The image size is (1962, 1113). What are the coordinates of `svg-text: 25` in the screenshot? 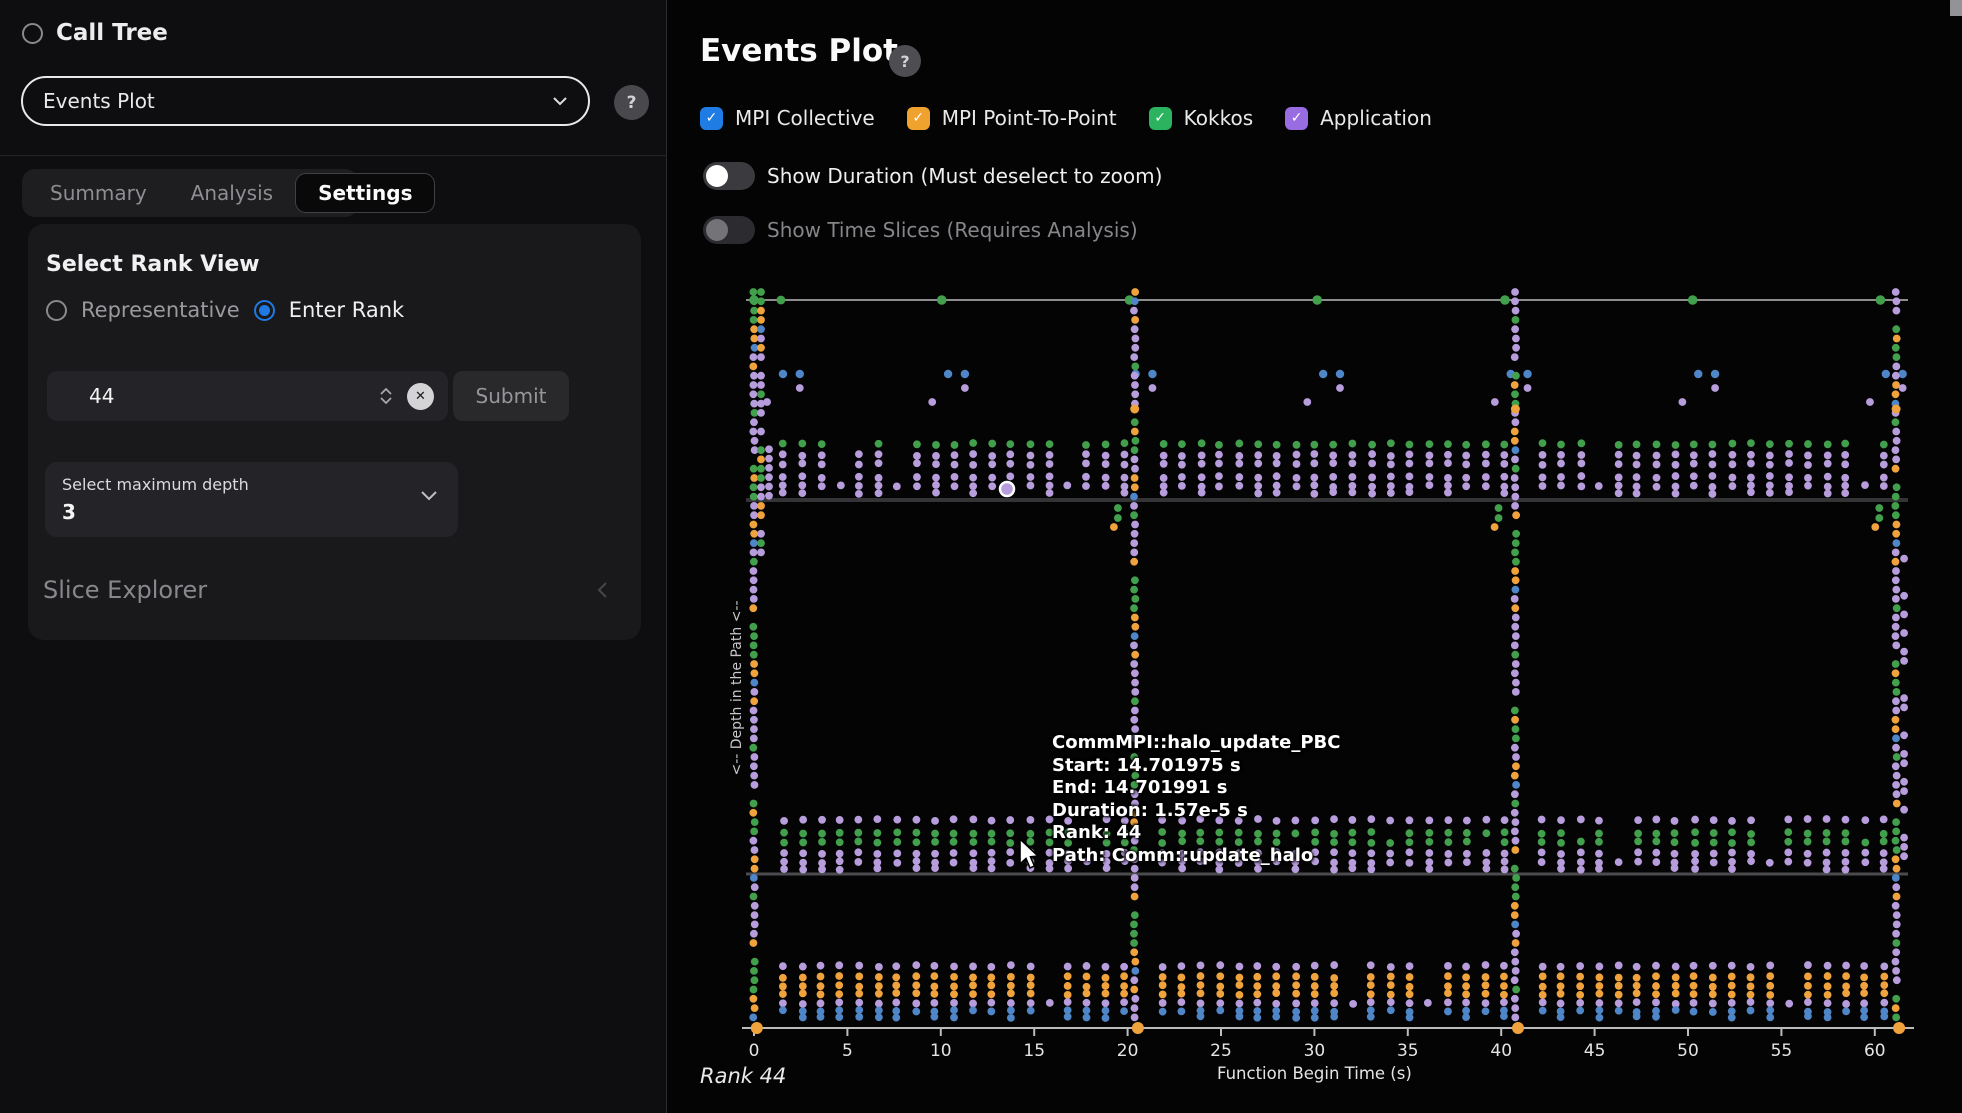 It's located at (1221, 1051).